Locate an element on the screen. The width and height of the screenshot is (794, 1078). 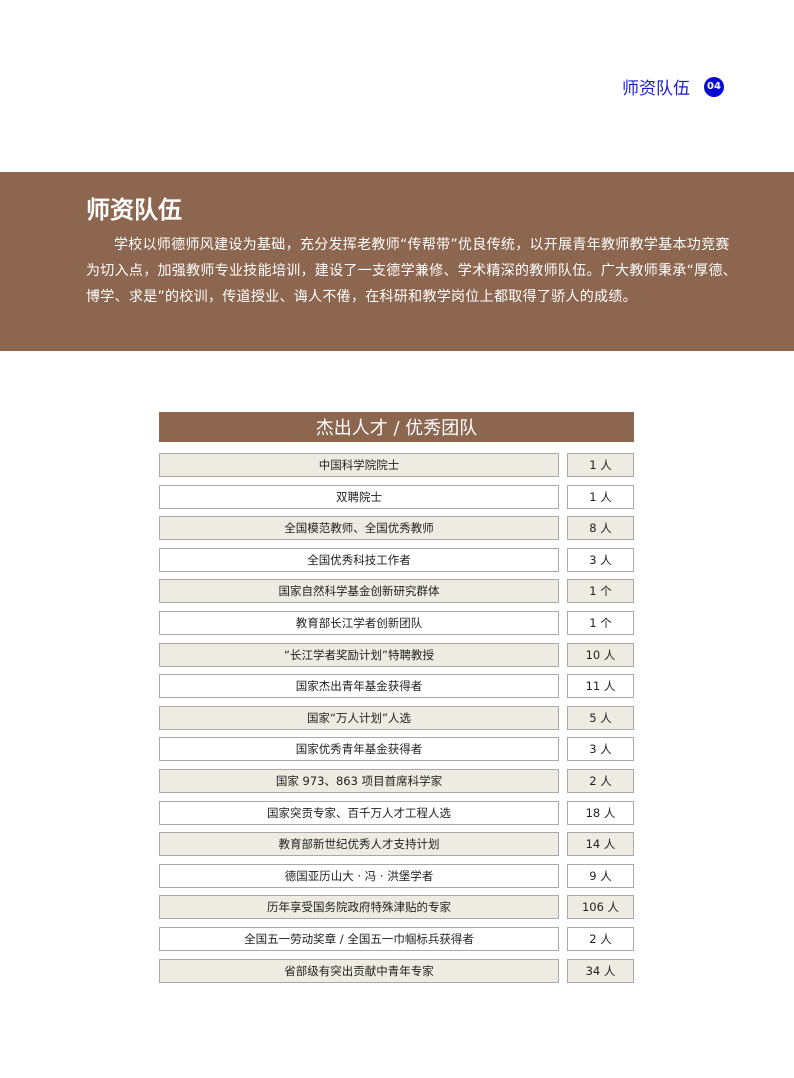
table-row: 全国五一劳动奖章 / 全国五一巾帼标兵获得者 2 人 is located at coordinates (396, 938).